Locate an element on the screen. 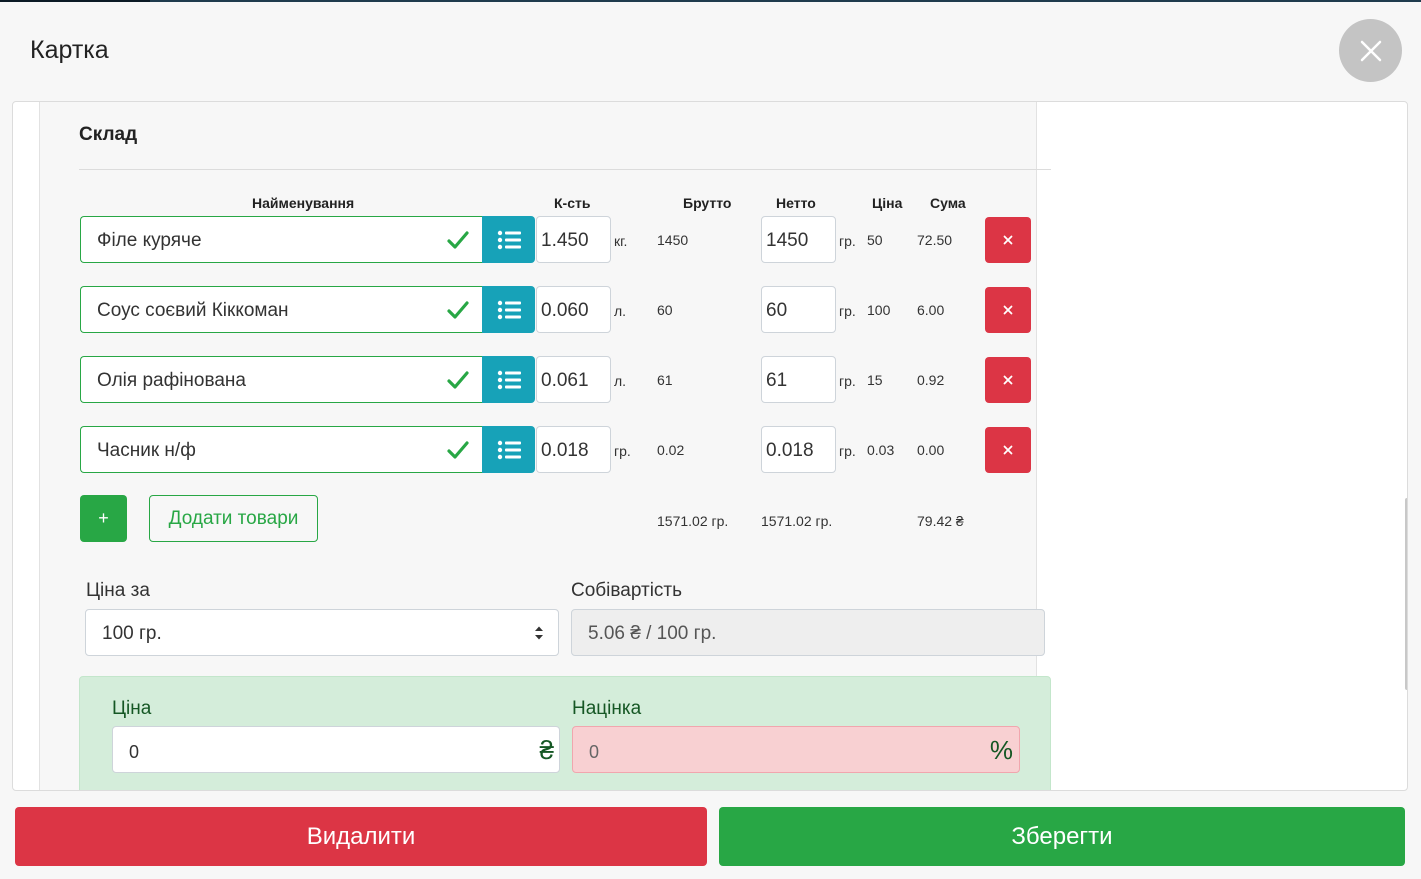 This screenshot has height=879, width=1421. top-strip-segment is located at coordinates (75, 1).